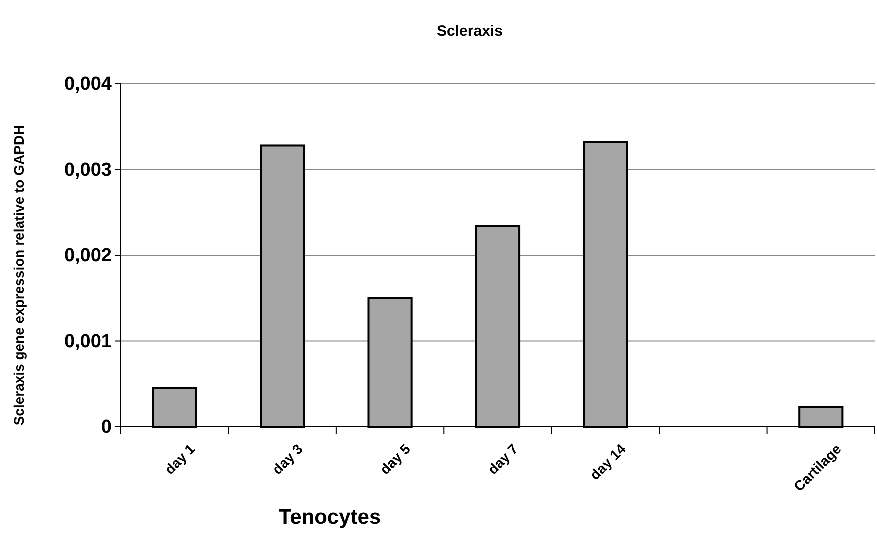  Describe the element at coordinates (179, 459) in the screenshot. I see `x-tick-label: day 1` at that location.